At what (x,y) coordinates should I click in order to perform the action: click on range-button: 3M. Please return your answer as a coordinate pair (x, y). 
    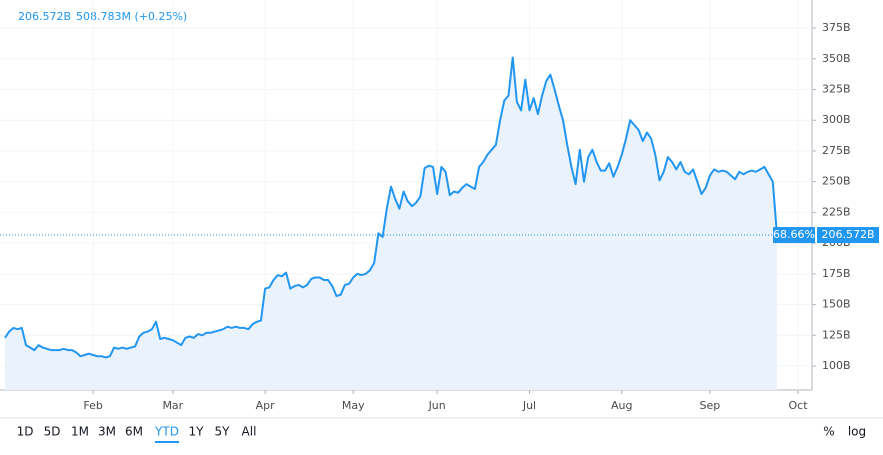
    Looking at the image, I should click on (107, 432).